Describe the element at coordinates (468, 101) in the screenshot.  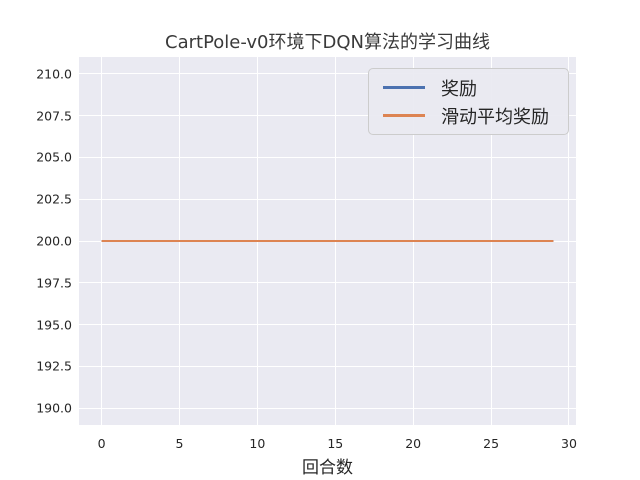
I see `legend: 奖励 滑动平均奖励` at that location.